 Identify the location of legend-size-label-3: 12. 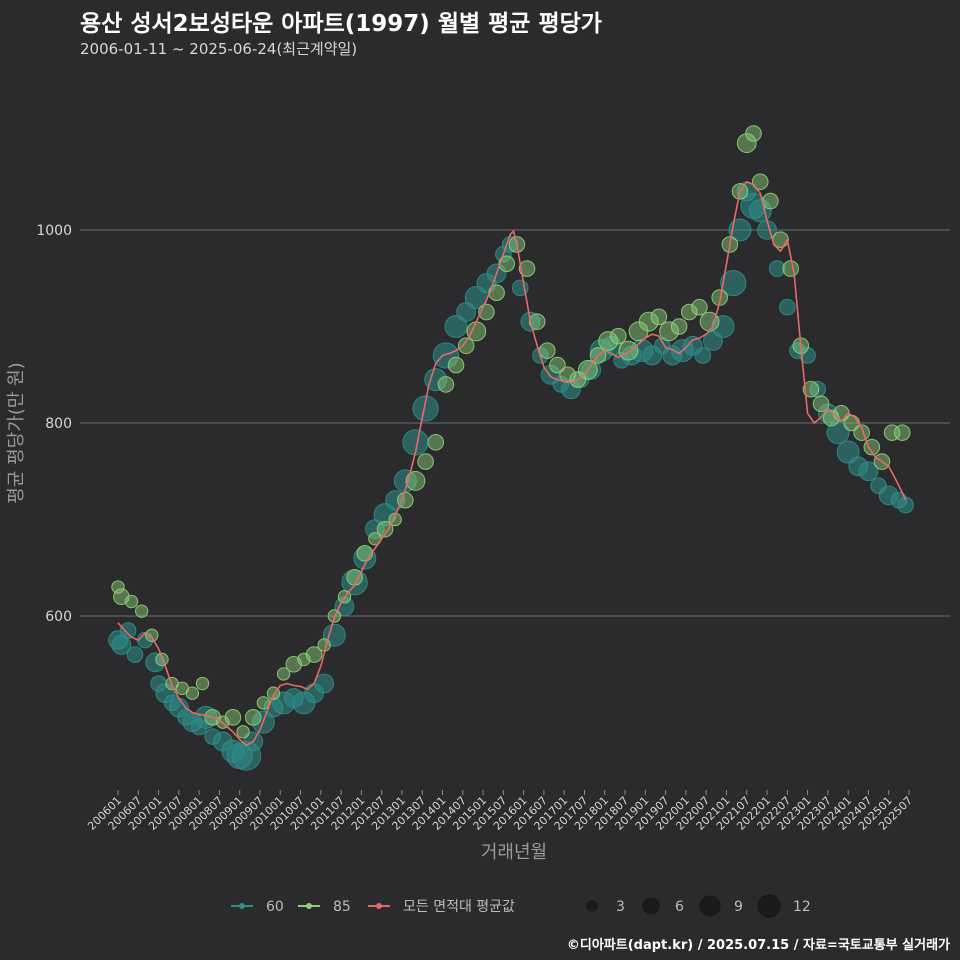
(802, 907).